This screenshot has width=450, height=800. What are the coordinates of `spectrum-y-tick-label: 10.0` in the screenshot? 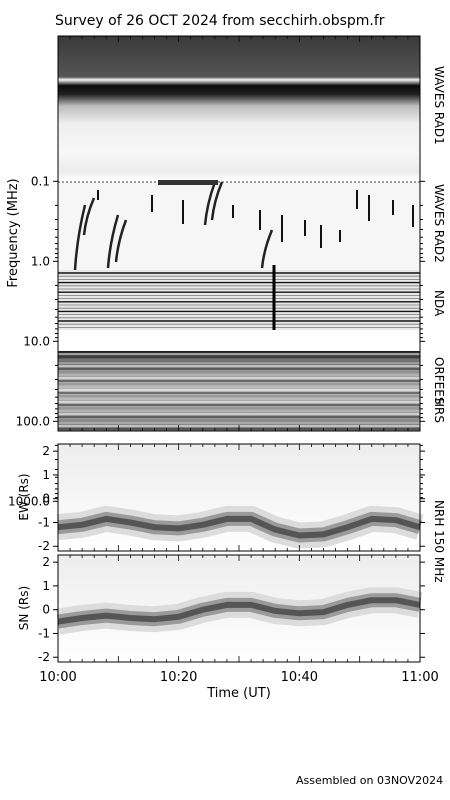 It's located at (36, 341).